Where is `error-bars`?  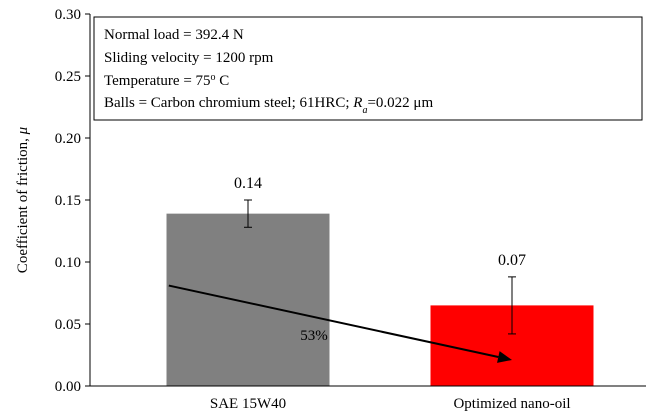 error-bars is located at coordinates (380, 267).